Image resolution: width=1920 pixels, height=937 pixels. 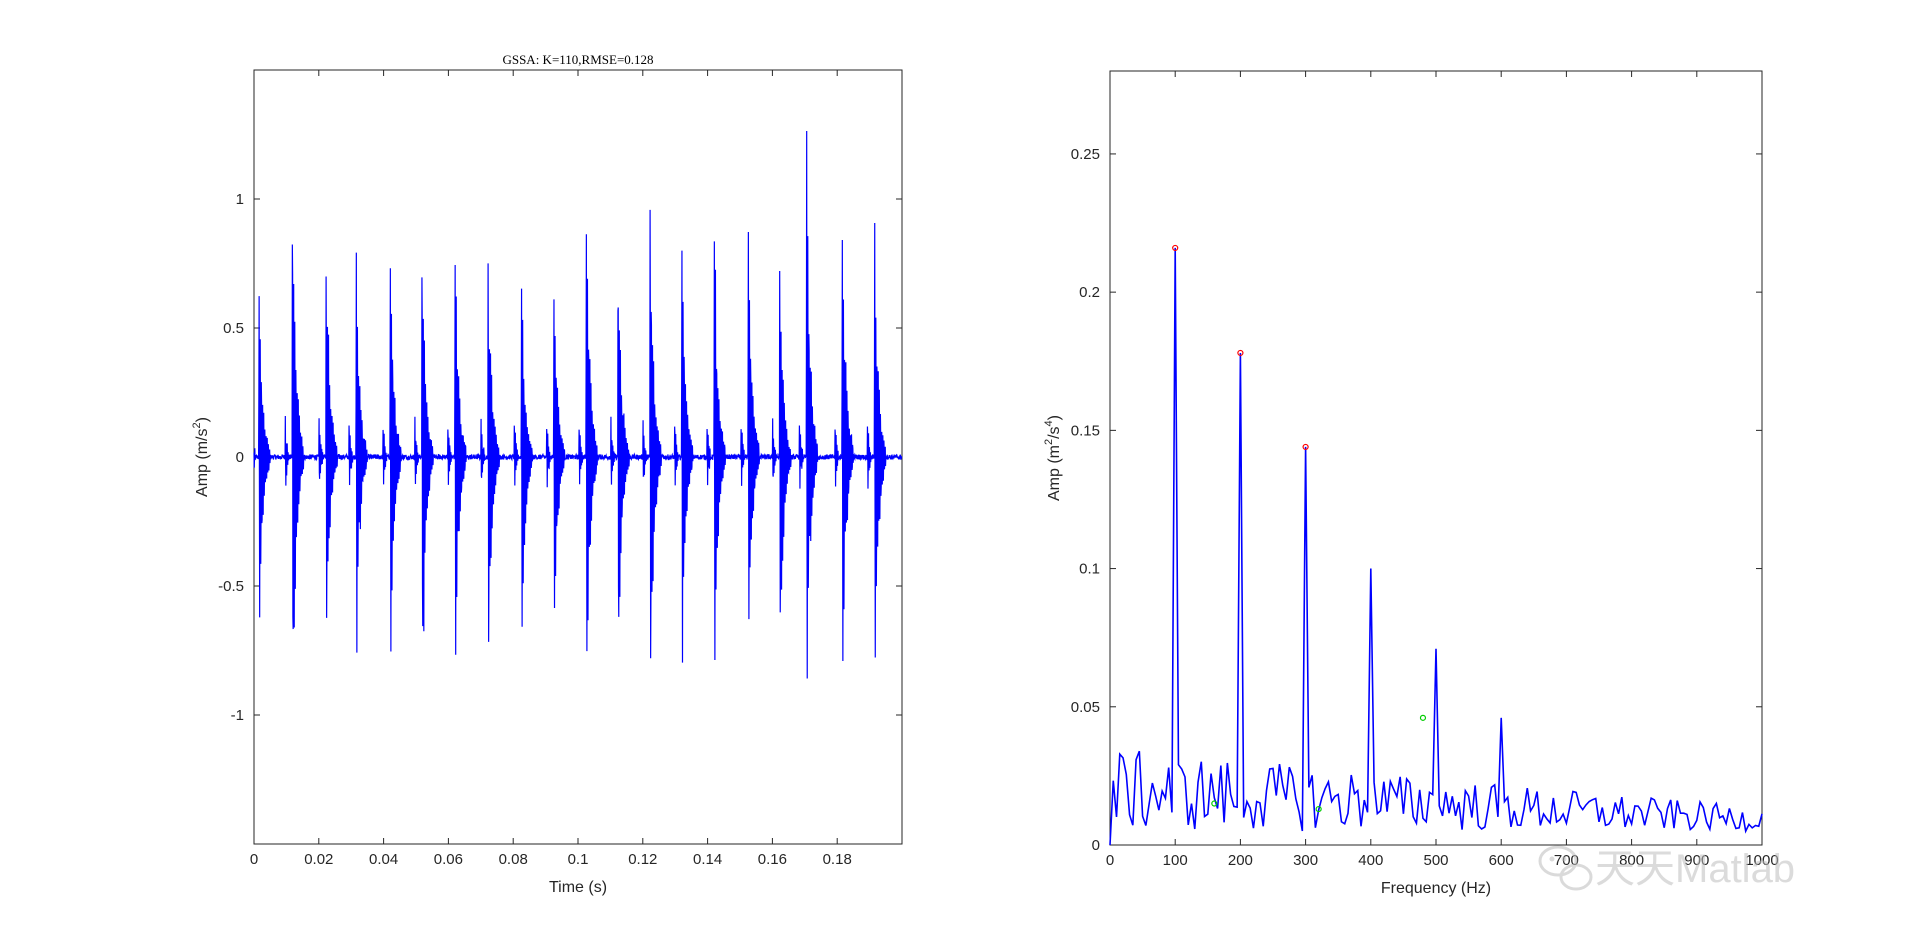 I want to click on x-tick-label: 0.06, so click(x=448, y=859).